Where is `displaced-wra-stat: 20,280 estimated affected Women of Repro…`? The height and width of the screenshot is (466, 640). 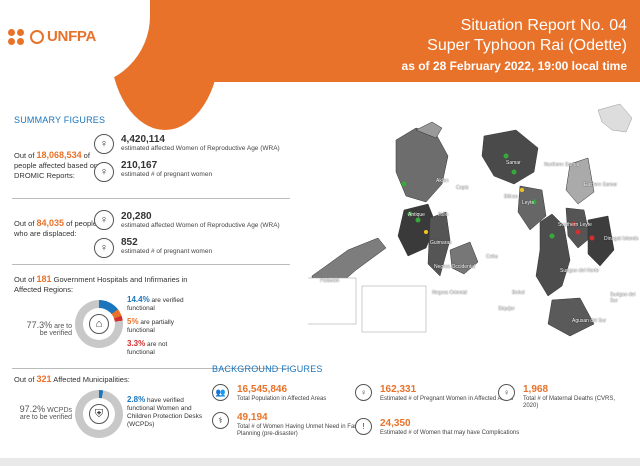 displaced-wra-stat: 20,280 estimated affected Women of Repro… is located at coordinates (200, 220).